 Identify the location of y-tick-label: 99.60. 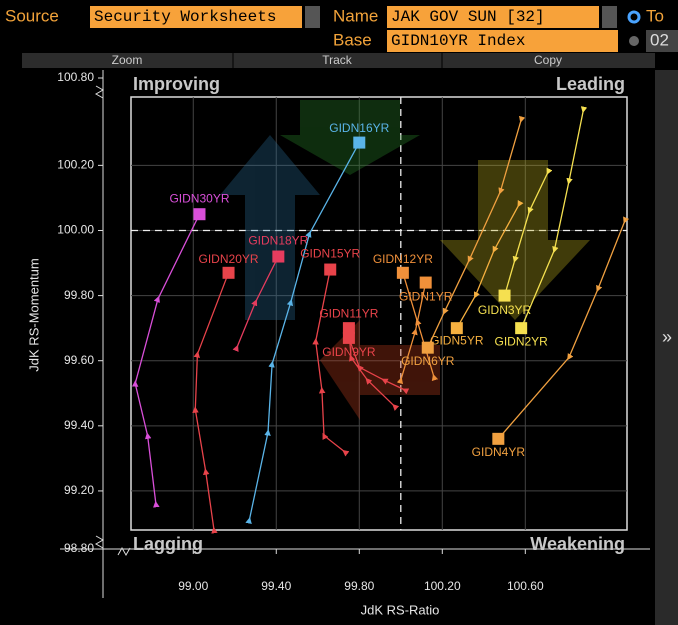
(79, 360).